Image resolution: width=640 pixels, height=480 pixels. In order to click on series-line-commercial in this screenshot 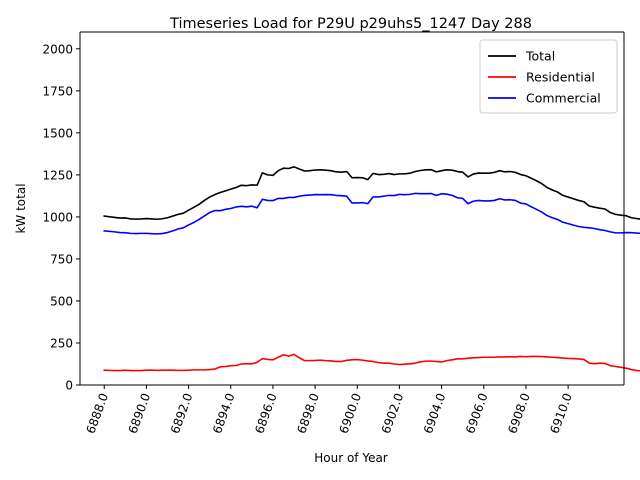, I will do `click(371, 213)`.